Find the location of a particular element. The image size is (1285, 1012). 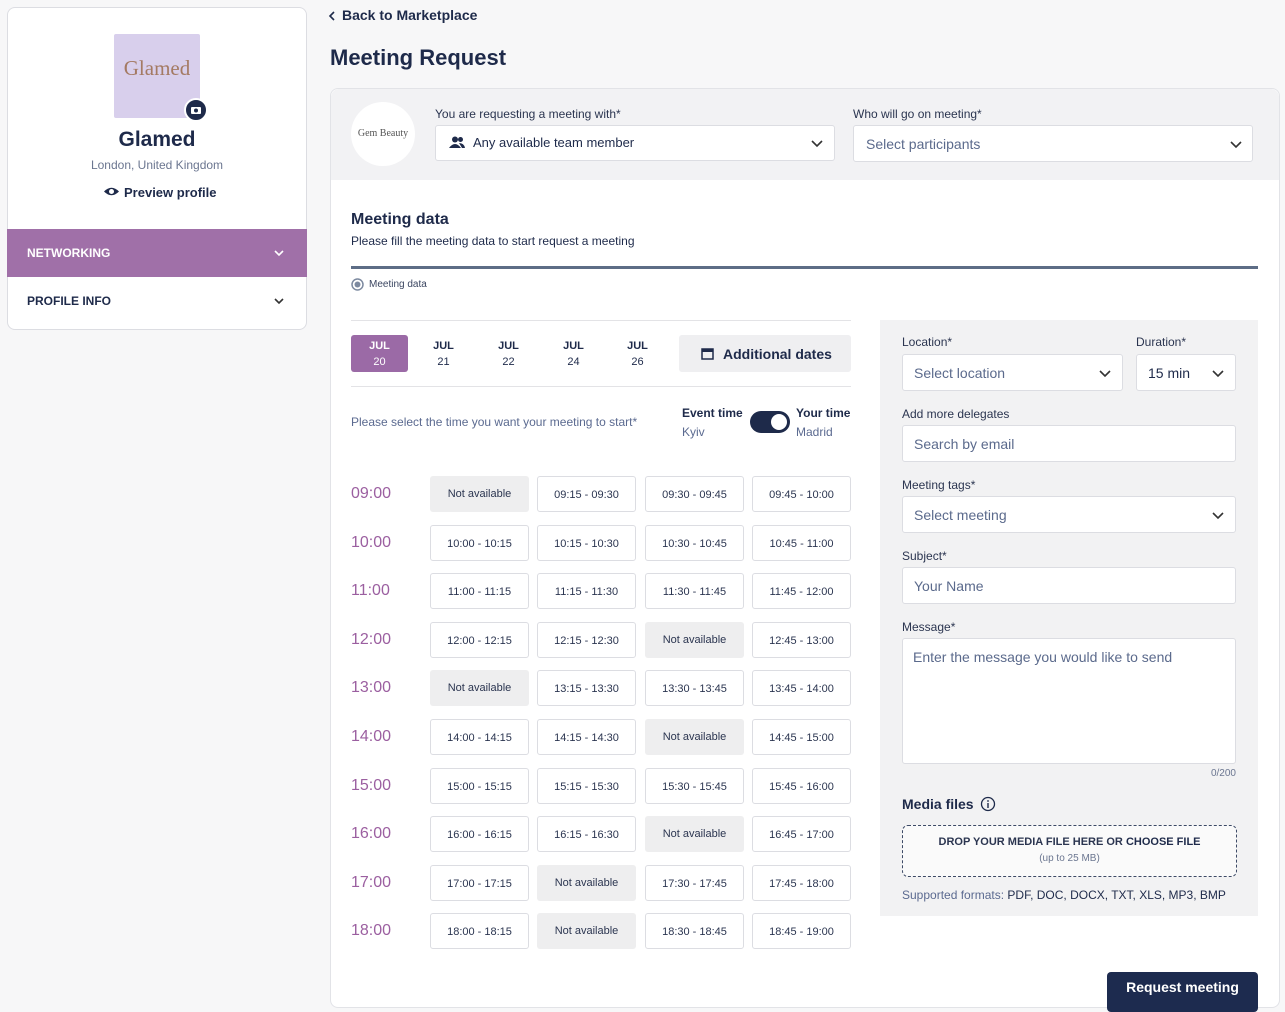

time-slot: 16:45 - 17:00 is located at coordinates (801, 834).